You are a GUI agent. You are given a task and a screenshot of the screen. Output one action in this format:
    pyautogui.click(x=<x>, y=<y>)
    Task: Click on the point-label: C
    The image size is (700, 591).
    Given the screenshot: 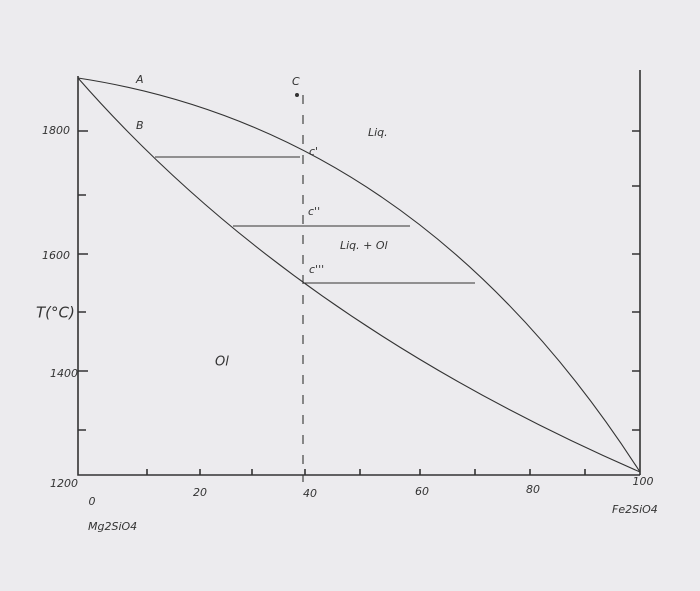 What is the action you would take?
    pyautogui.click(x=296, y=81)
    